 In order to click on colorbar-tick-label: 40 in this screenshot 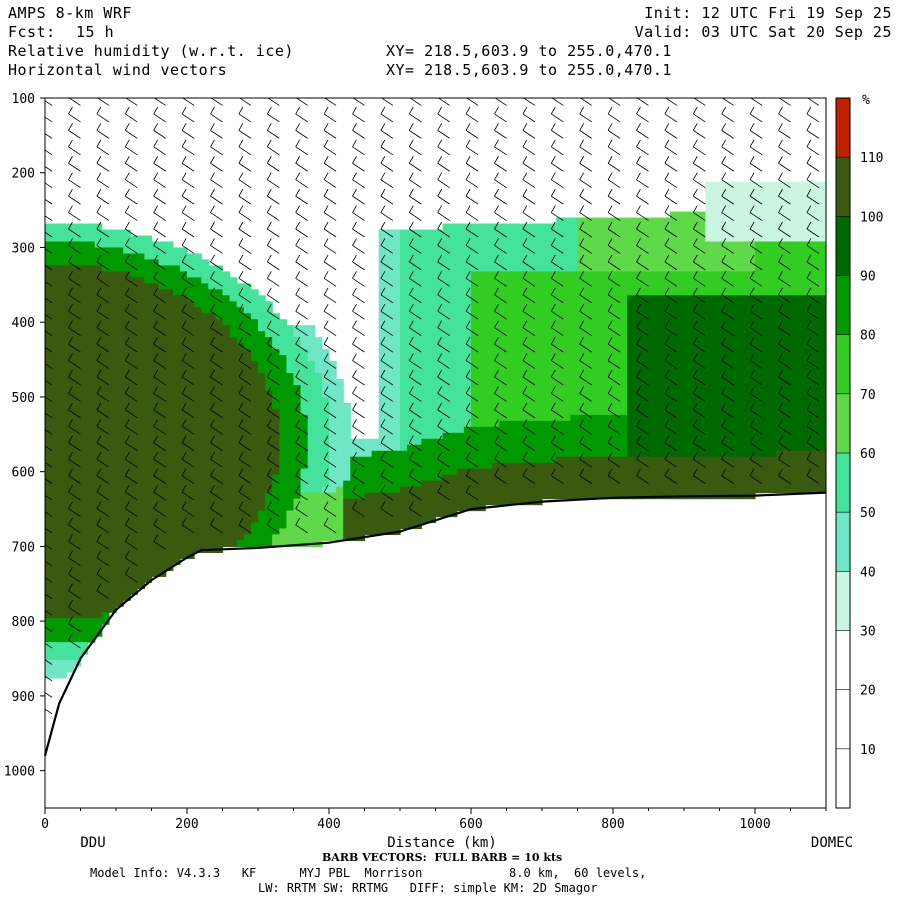, I will do `click(868, 572)`.